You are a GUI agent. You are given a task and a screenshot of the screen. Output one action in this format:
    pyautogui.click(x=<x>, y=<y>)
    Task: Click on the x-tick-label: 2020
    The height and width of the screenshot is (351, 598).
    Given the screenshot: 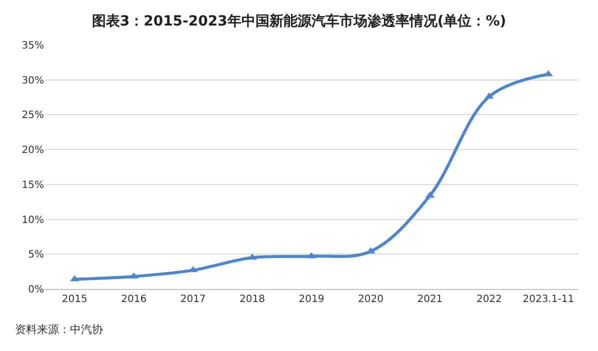 What is the action you would take?
    pyautogui.click(x=371, y=299)
    